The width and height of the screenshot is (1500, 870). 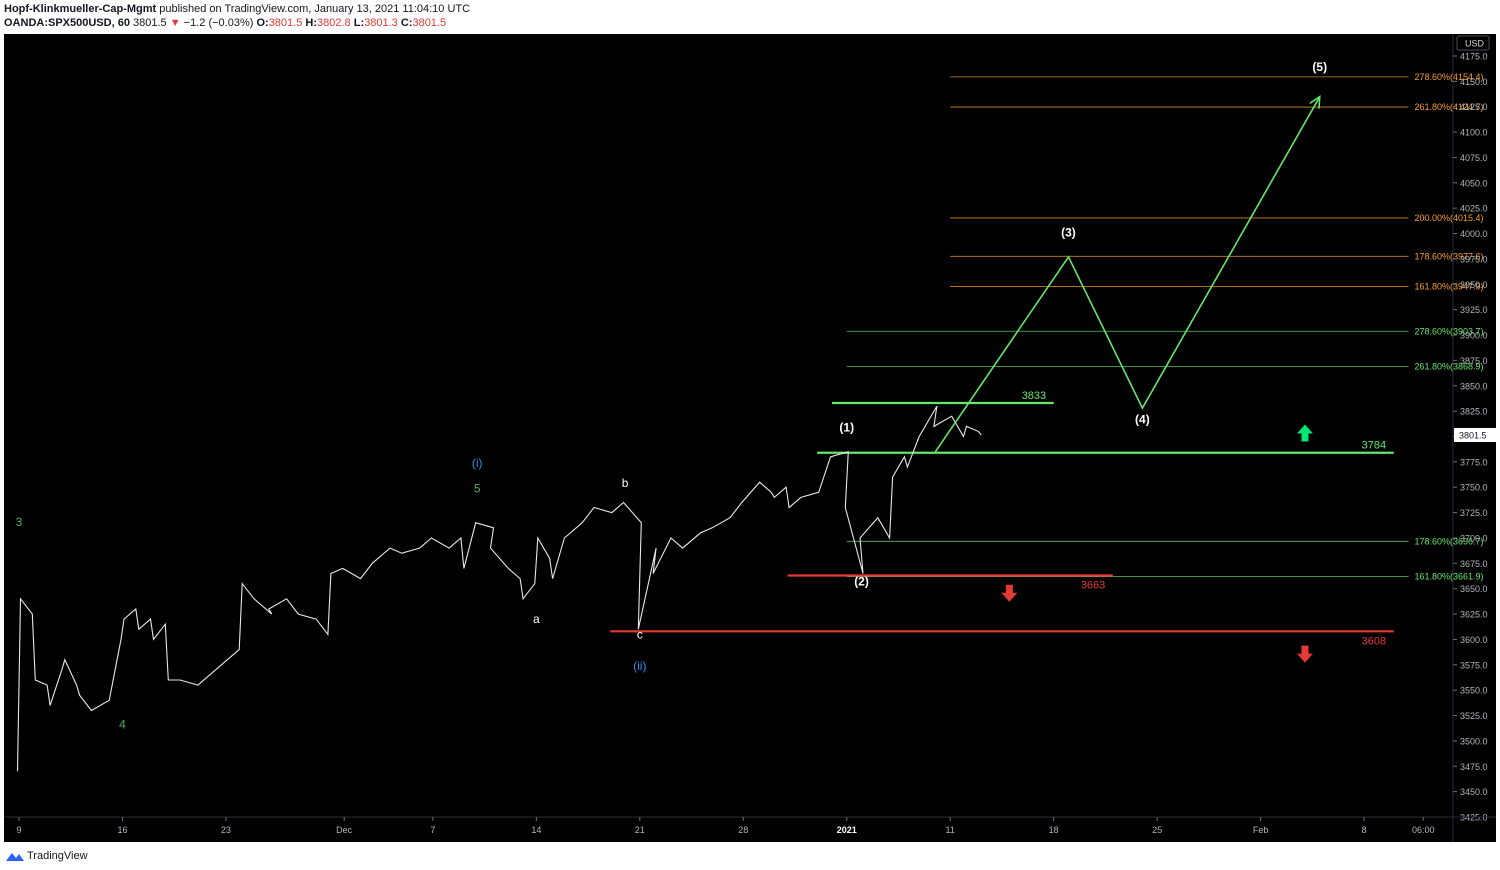 I want to click on tradingview-logo-icon, so click(x=15, y=856).